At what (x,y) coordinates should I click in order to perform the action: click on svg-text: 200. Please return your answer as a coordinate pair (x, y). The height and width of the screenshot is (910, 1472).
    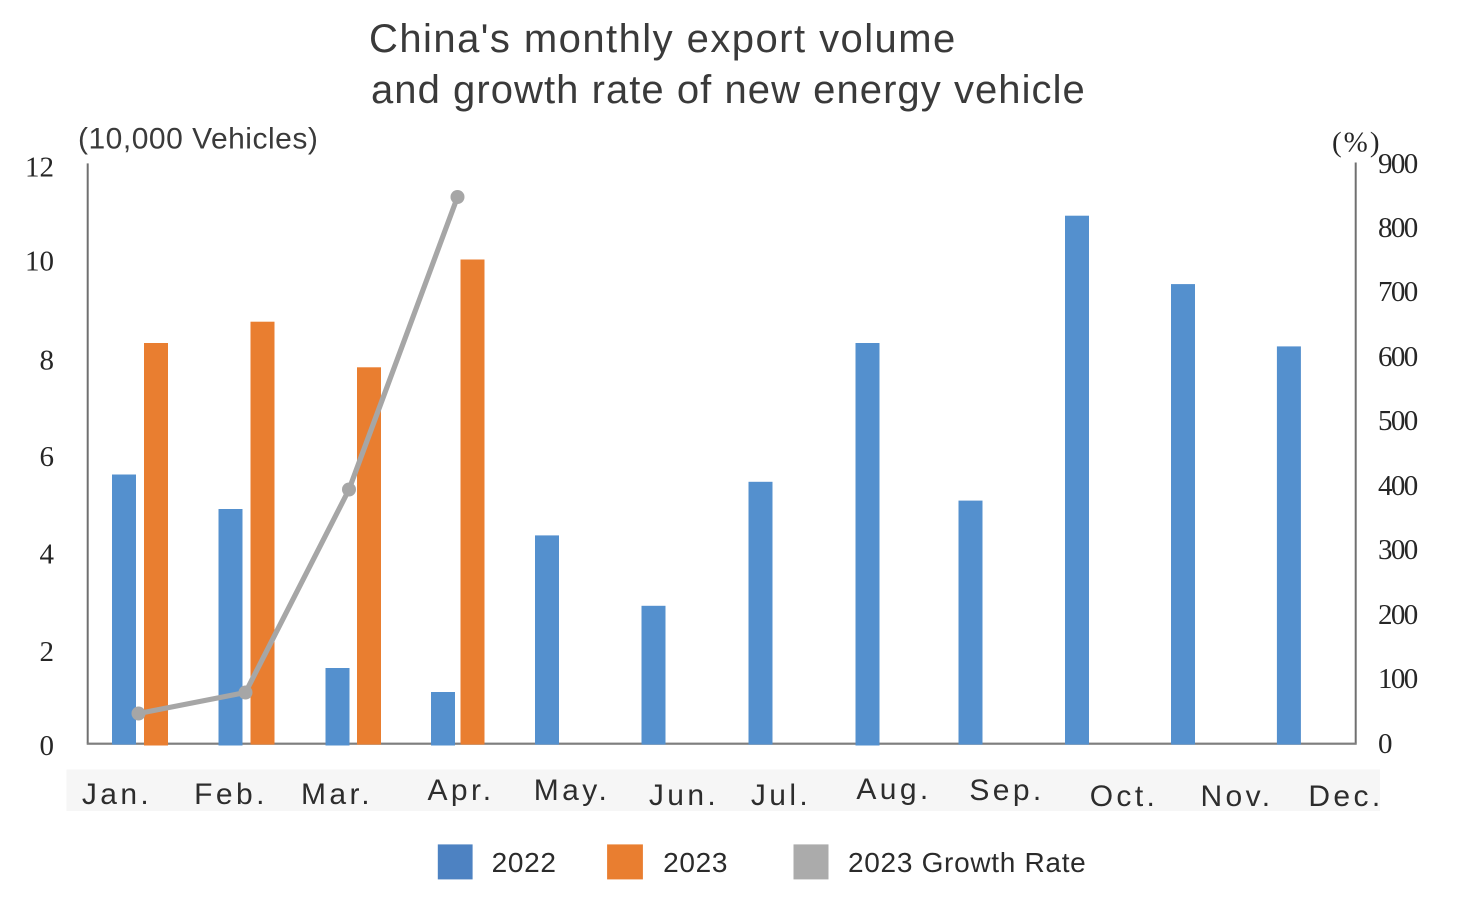
    Looking at the image, I should click on (1398, 615).